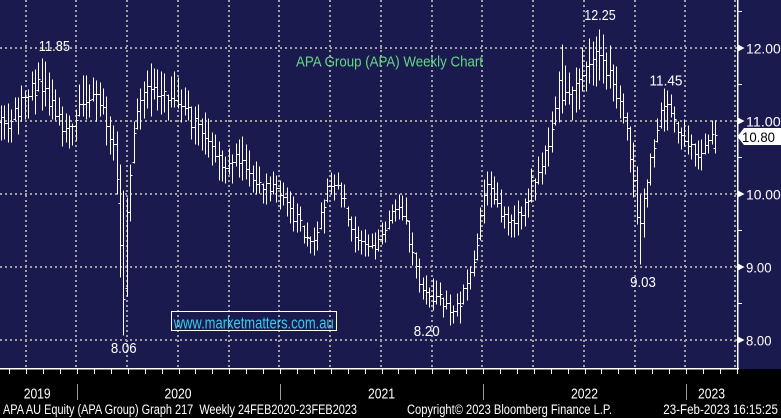  What do you see at coordinates (763, 49) in the screenshot?
I see `svg-text: 12.00` at bounding box center [763, 49].